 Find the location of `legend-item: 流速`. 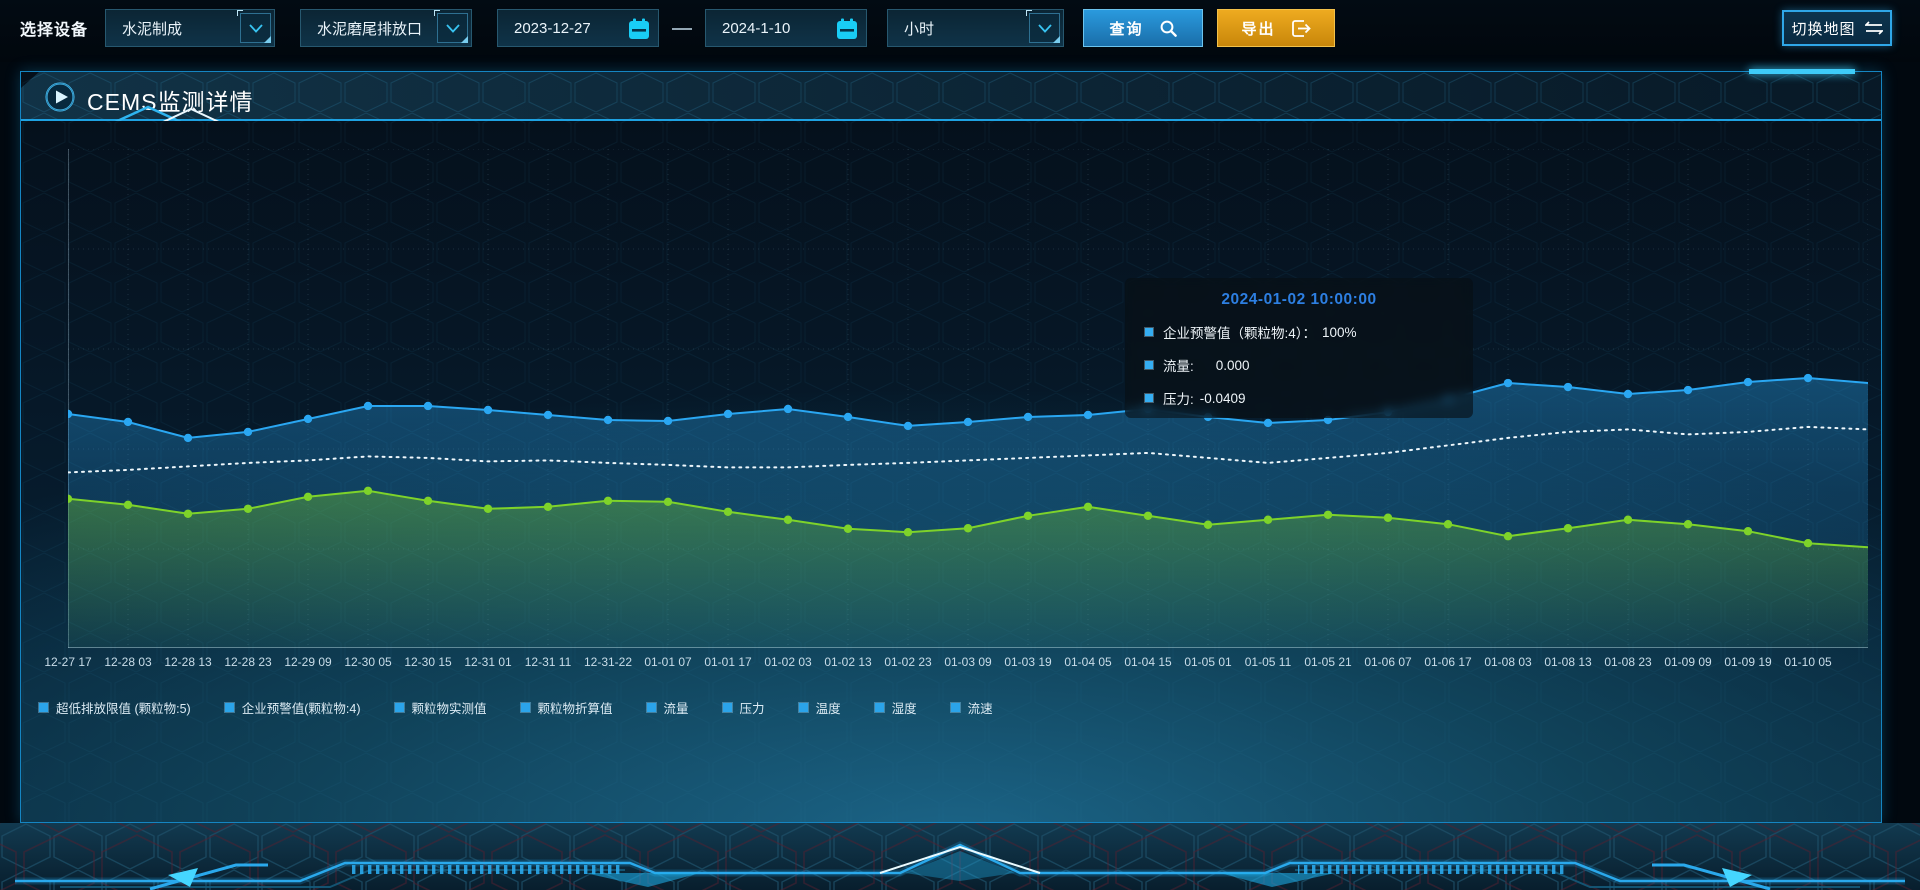

legend-item: 流速 is located at coordinates (971, 707).